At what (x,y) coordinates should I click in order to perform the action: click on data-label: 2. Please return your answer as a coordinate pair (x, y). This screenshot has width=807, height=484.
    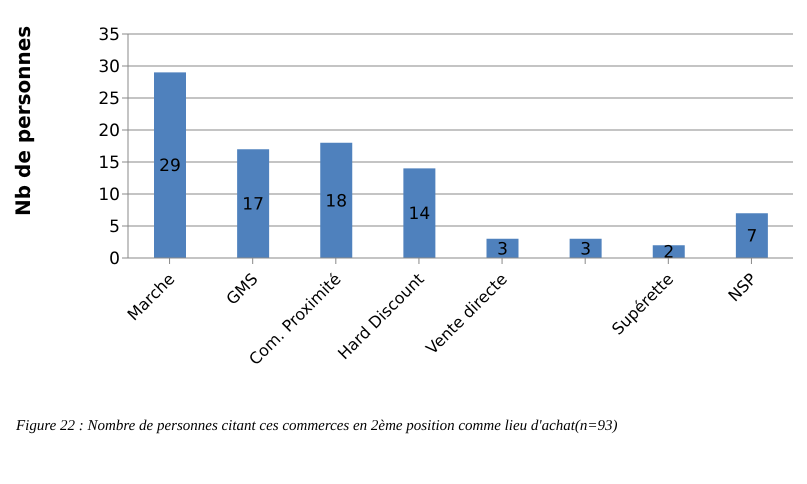
    Looking at the image, I should click on (668, 252).